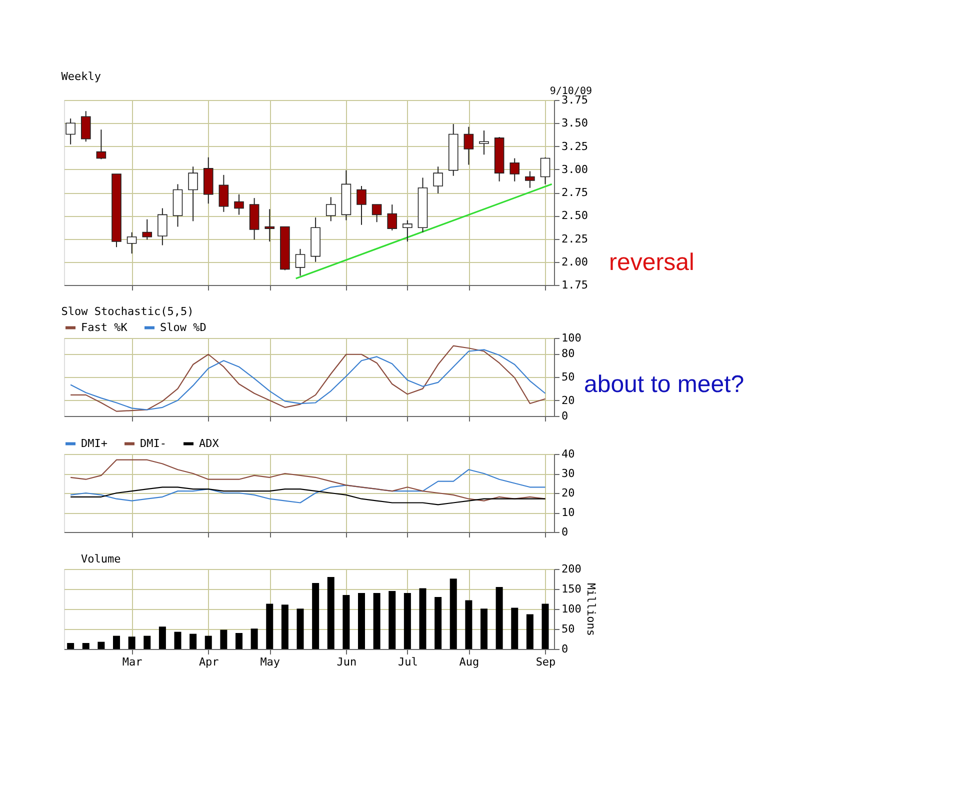  I want to click on x-tick-label: Mar, so click(132, 662).